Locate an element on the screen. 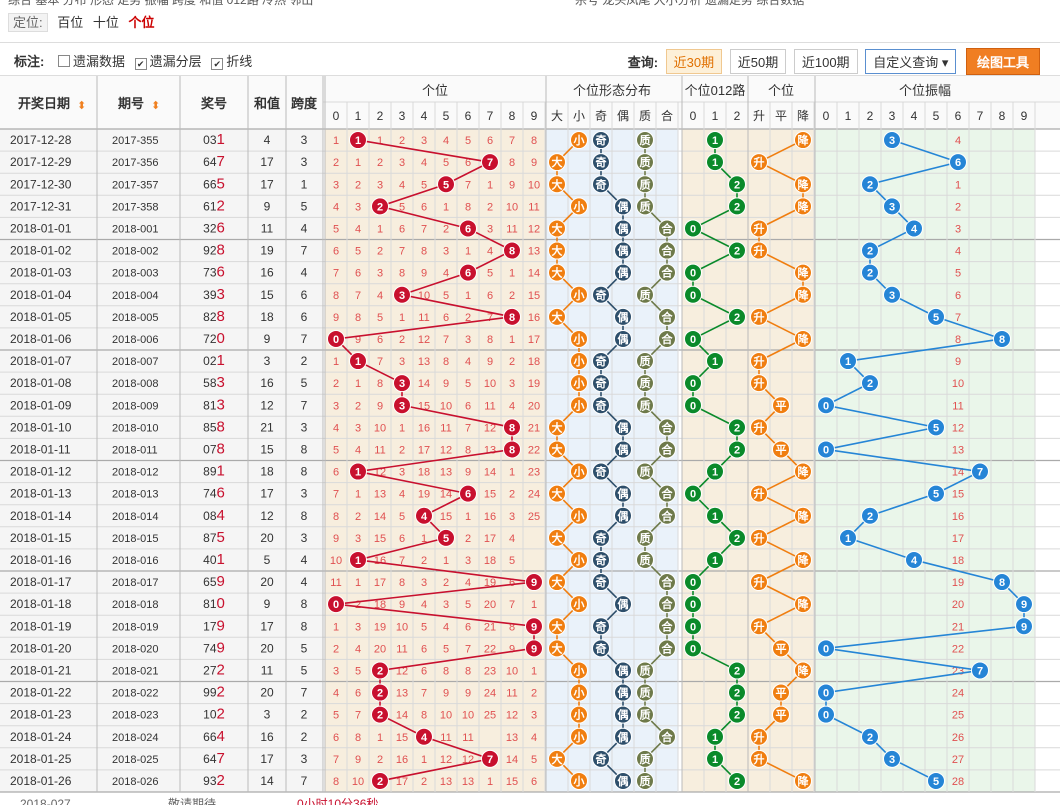 This screenshot has height=805, width=1060. digit-miss: 22 is located at coordinates (534, 450).